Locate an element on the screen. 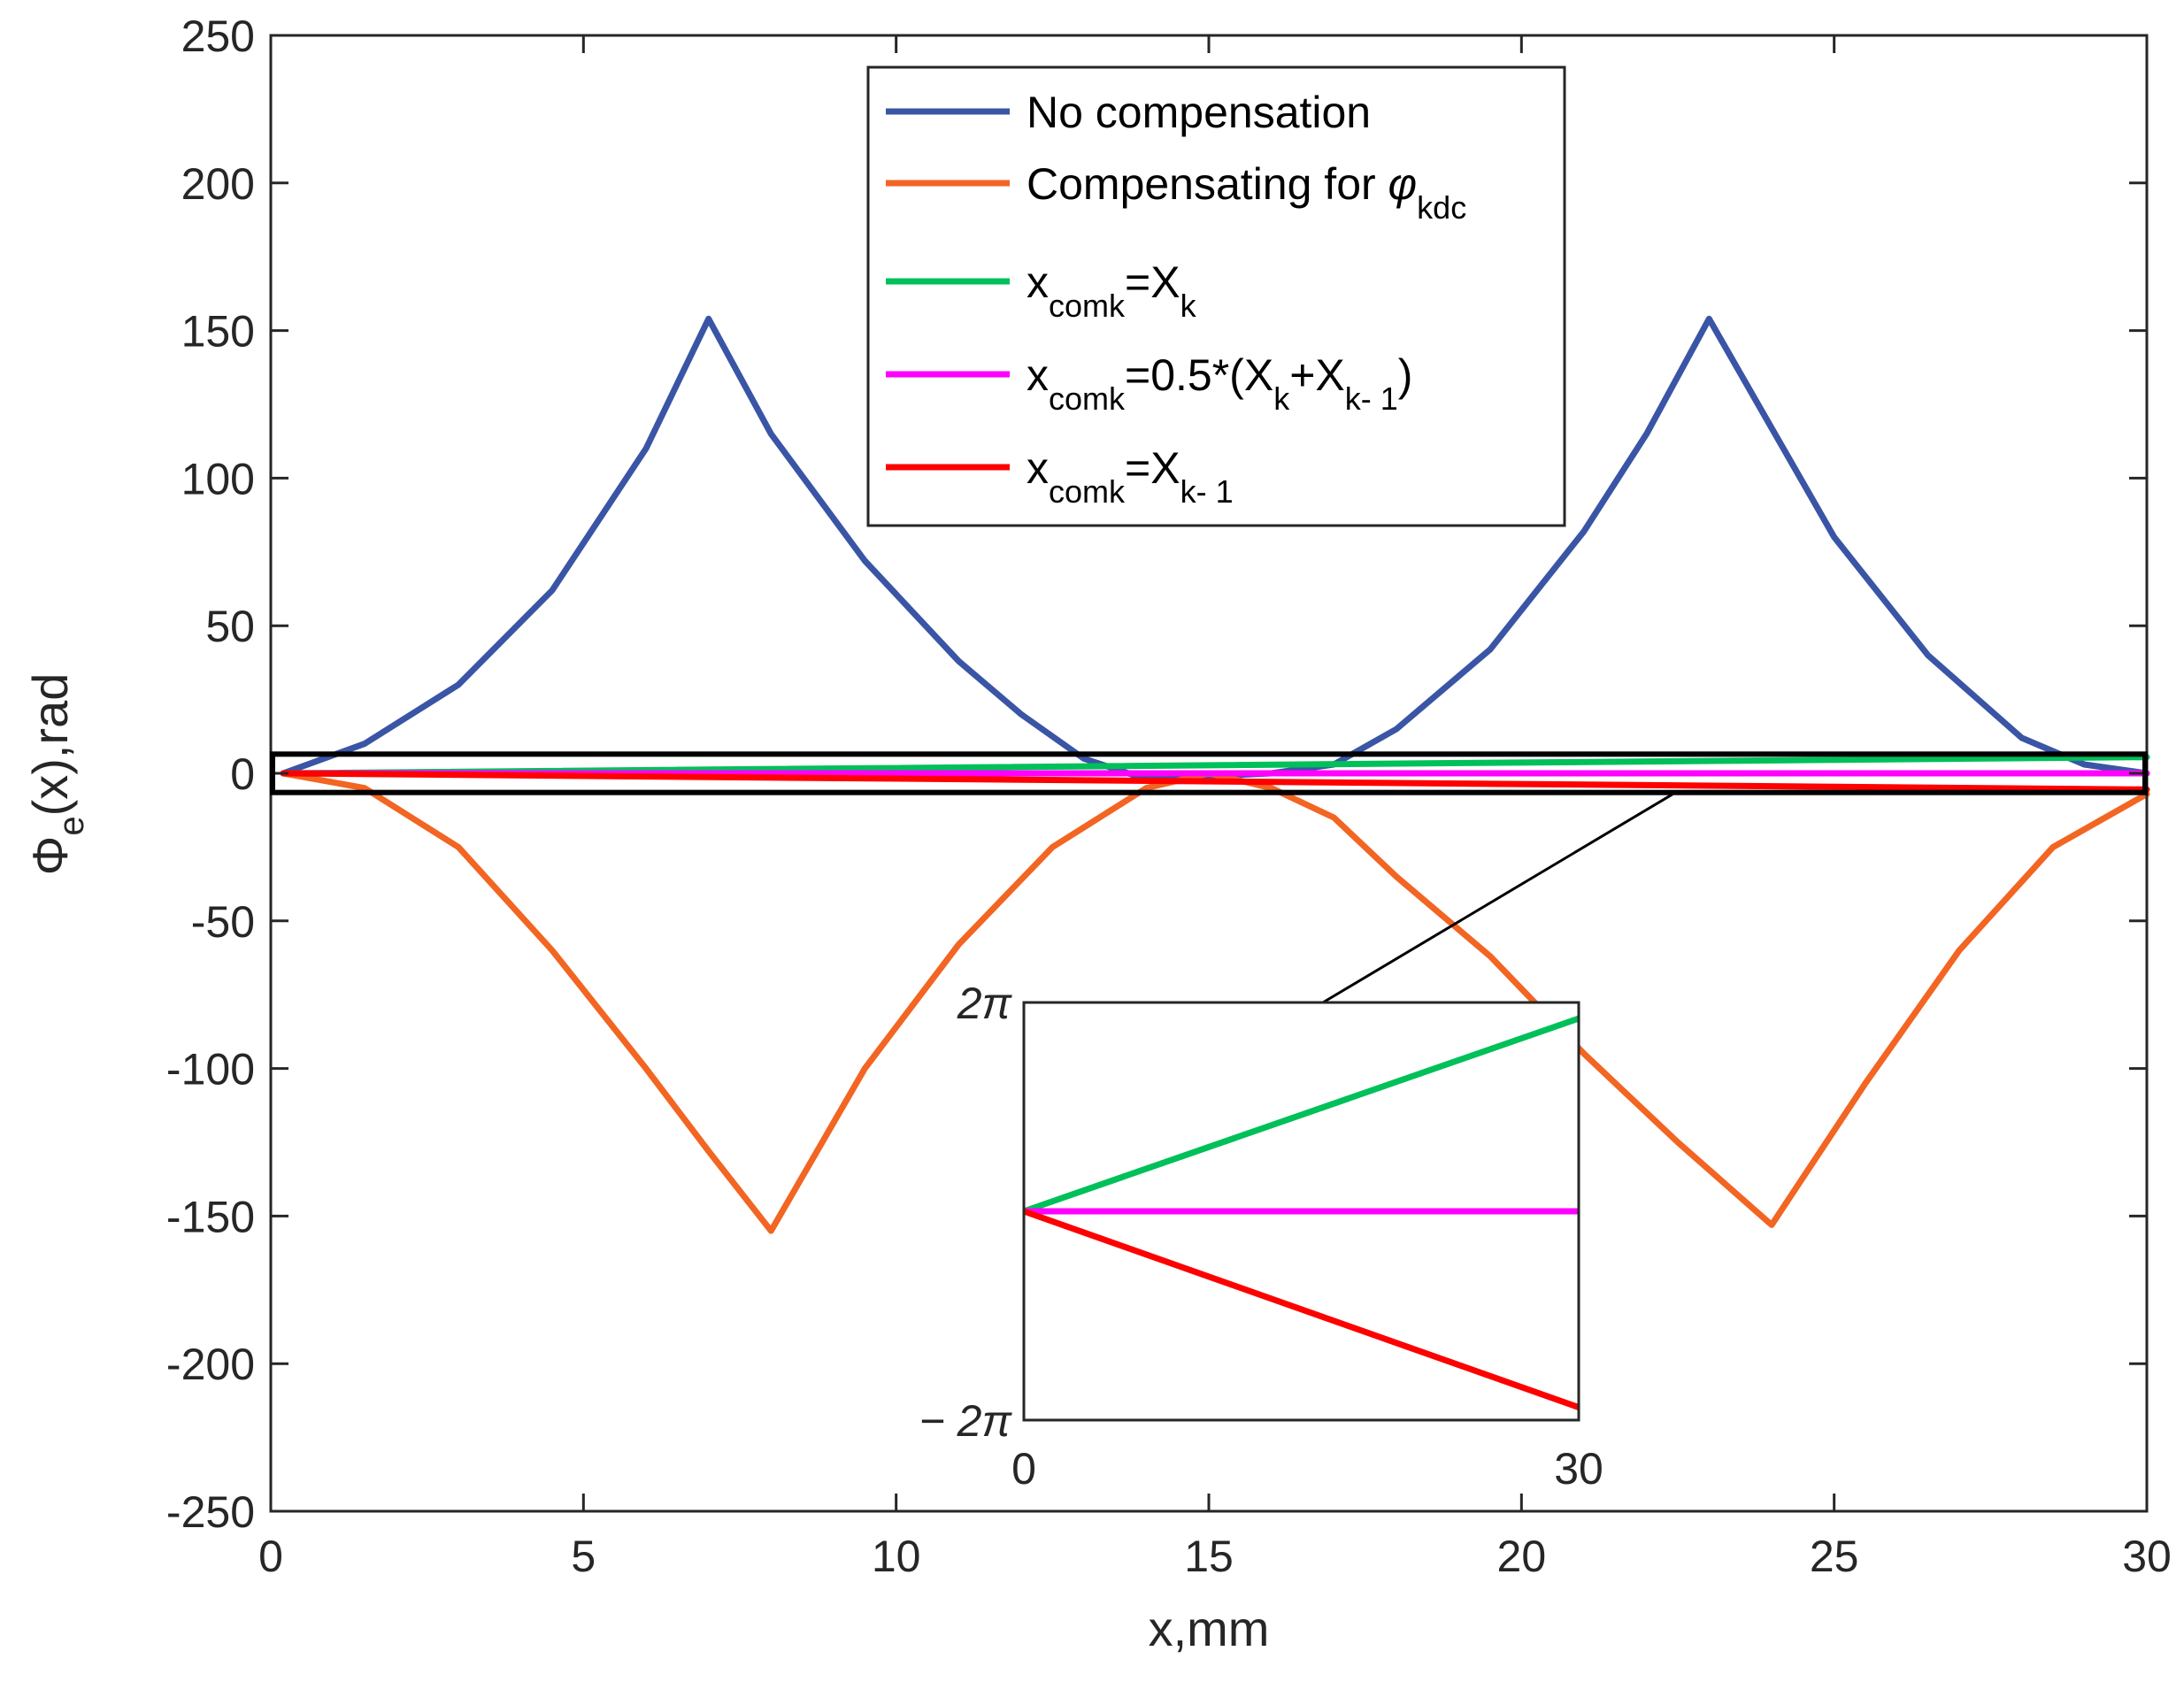 This screenshot has height=1705, width=2184. y-tick-label: 150 is located at coordinates (218, 332).